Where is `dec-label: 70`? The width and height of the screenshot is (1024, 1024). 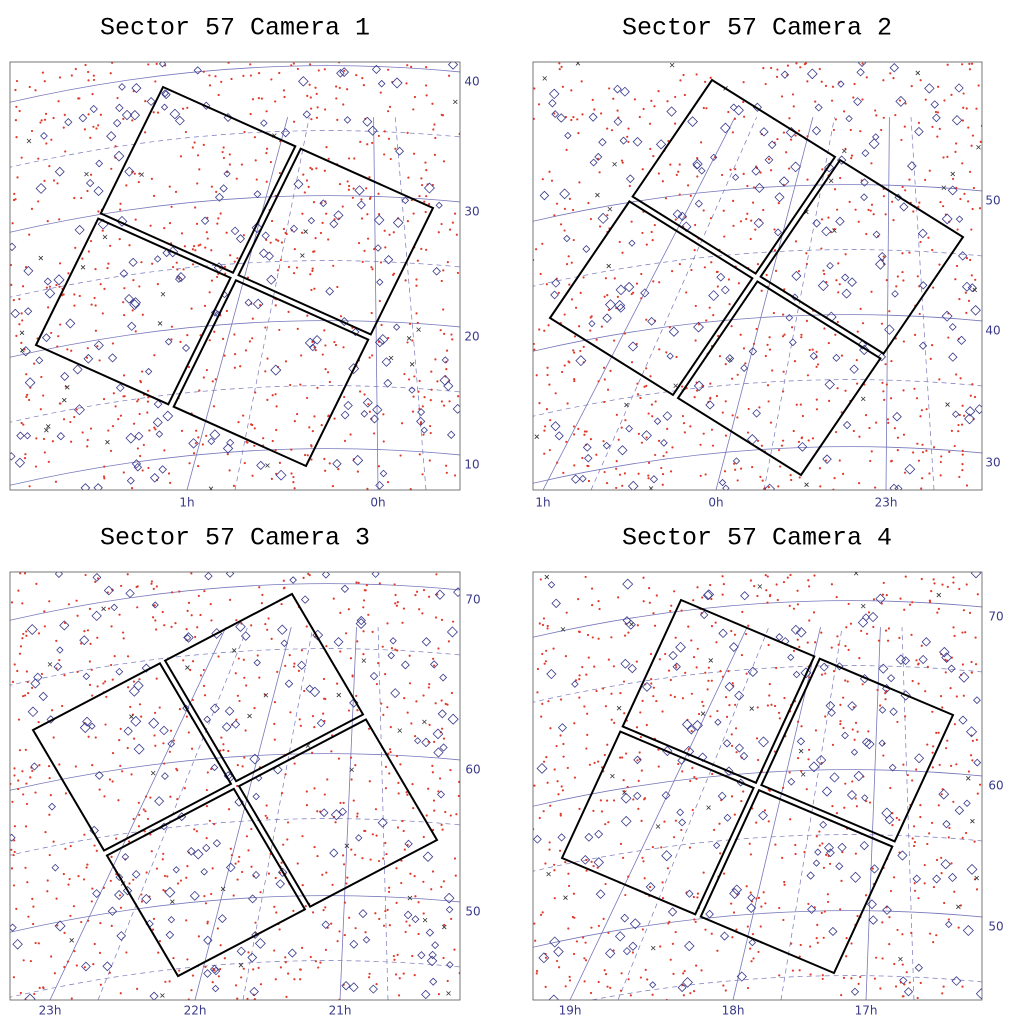 dec-label: 70 is located at coordinates (472, 600).